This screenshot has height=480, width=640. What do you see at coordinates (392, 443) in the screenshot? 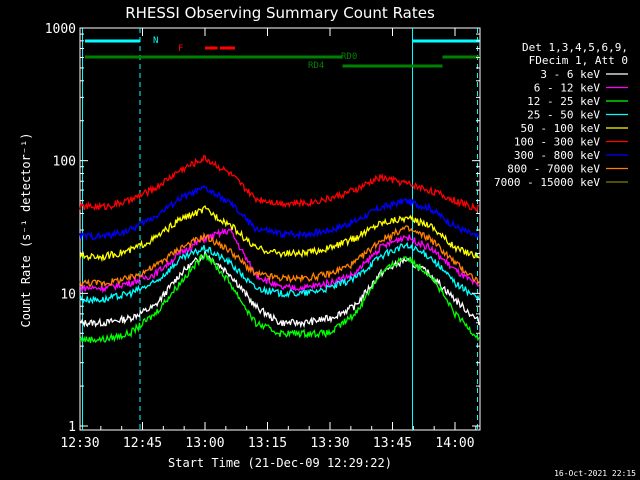
I see `x-tick-label-5: 13:45` at bounding box center [392, 443].